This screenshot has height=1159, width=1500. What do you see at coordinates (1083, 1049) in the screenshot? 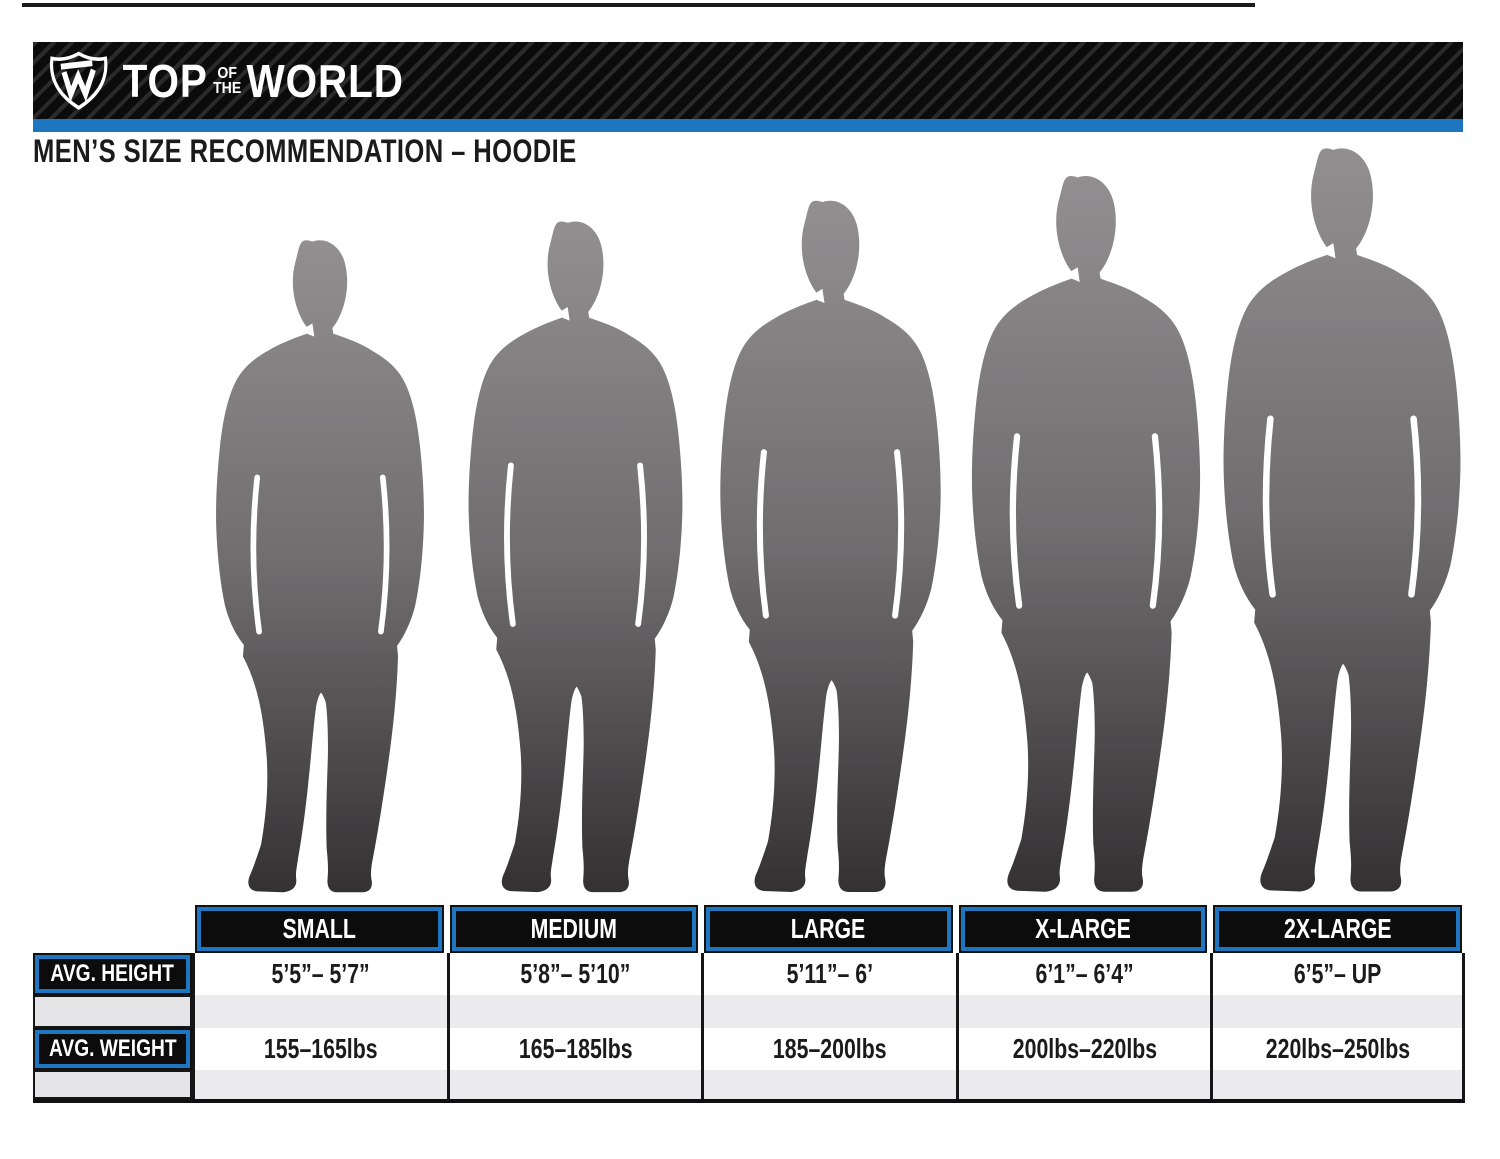
I see `weight-value-x-large: 200lbs–220lbs` at bounding box center [1083, 1049].